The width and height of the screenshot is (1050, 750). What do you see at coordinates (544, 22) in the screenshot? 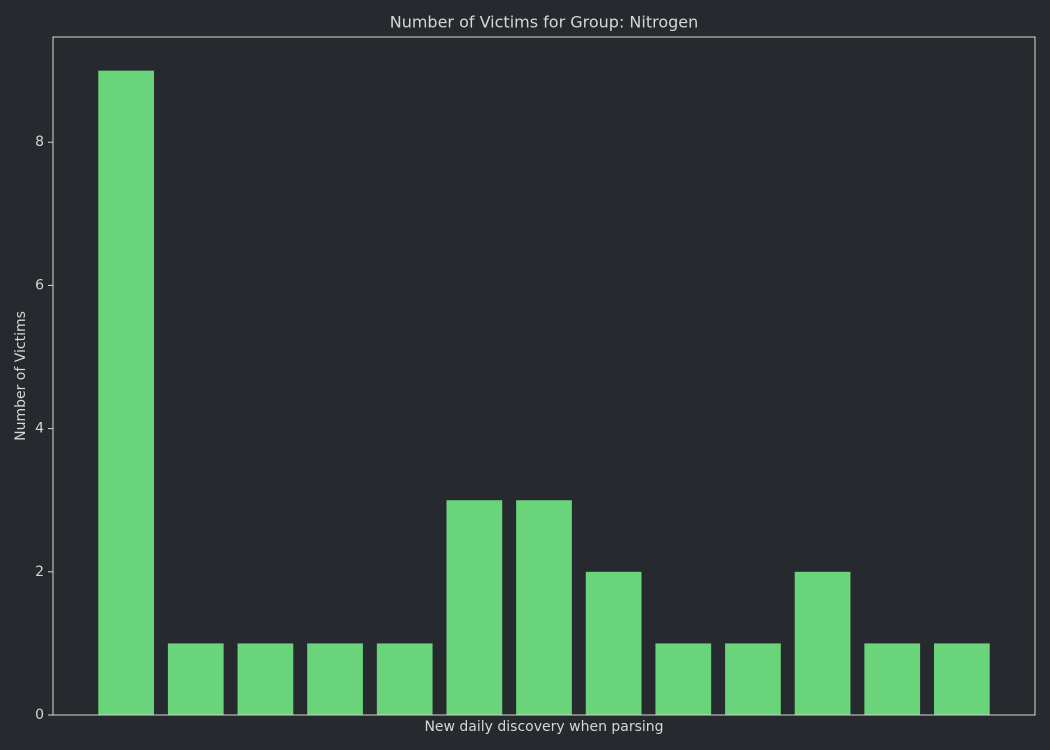
I see `chart-title: Number of Victims for Group: Nitrogen` at bounding box center [544, 22].